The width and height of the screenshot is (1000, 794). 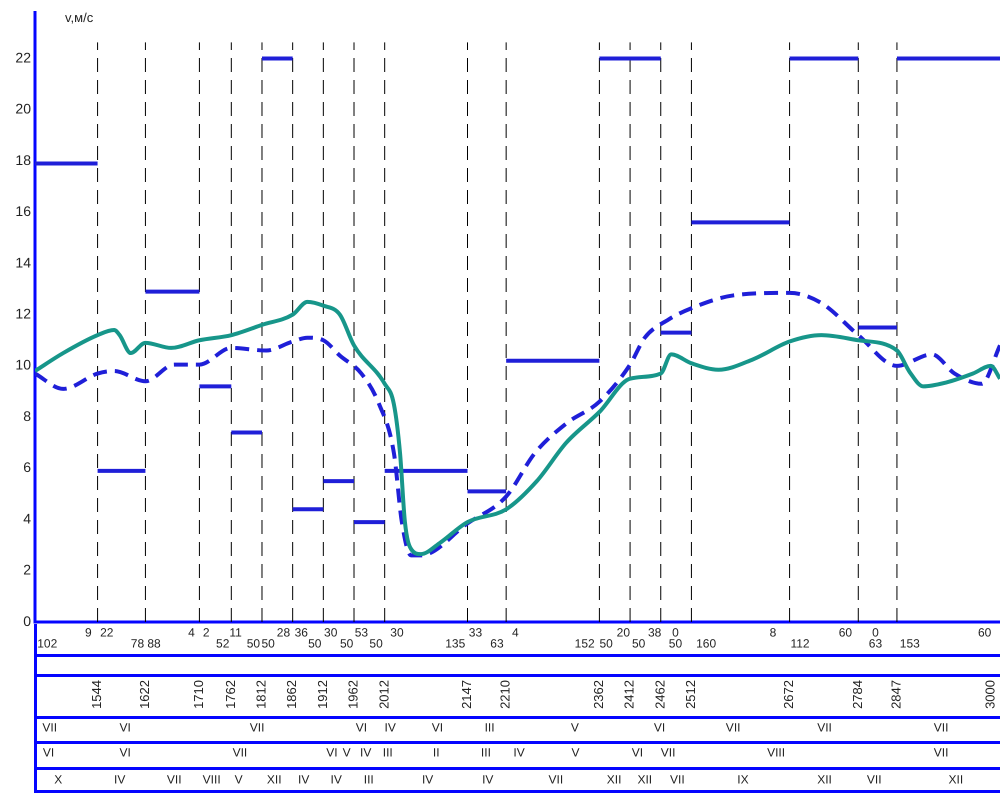 I want to click on text: IX, so click(x=743, y=779).